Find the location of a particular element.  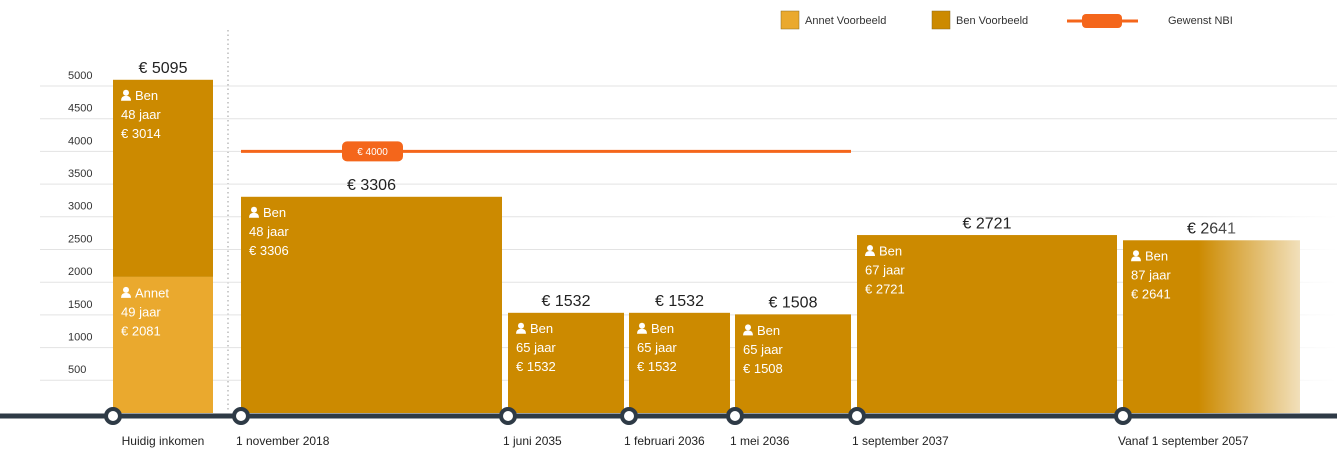

y-tick-label: 3000 is located at coordinates (80, 207).